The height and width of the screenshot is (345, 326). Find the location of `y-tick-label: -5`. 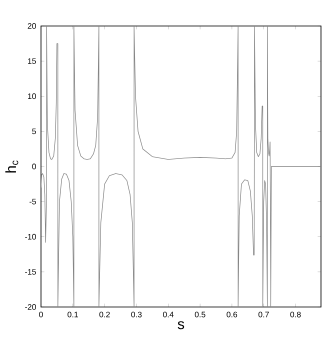

y-tick-label: -5 is located at coordinates (33, 201).